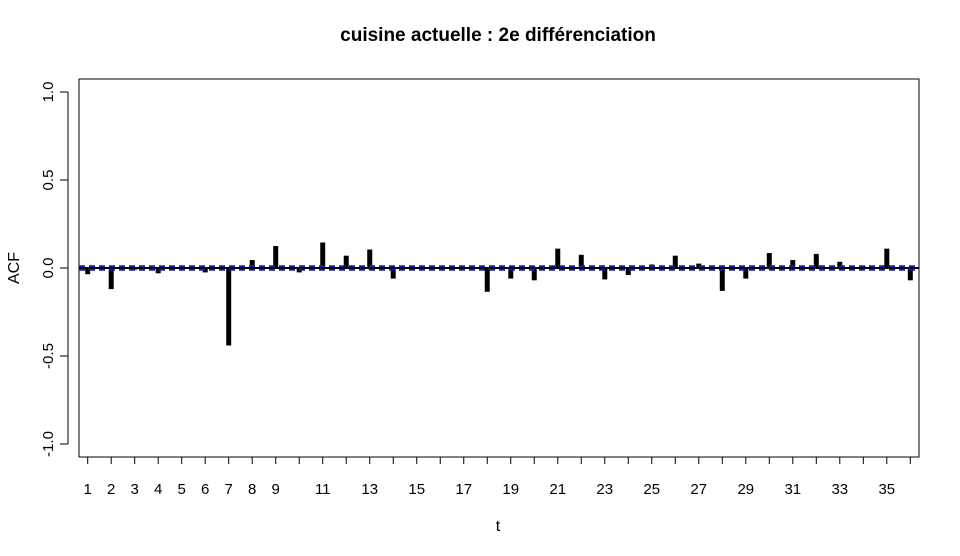 Image resolution: width=960 pixels, height=556 pixels. Describe the element at coordinates (276, 489) in the screenshot. I see `x-tick-label: 9` at that location.